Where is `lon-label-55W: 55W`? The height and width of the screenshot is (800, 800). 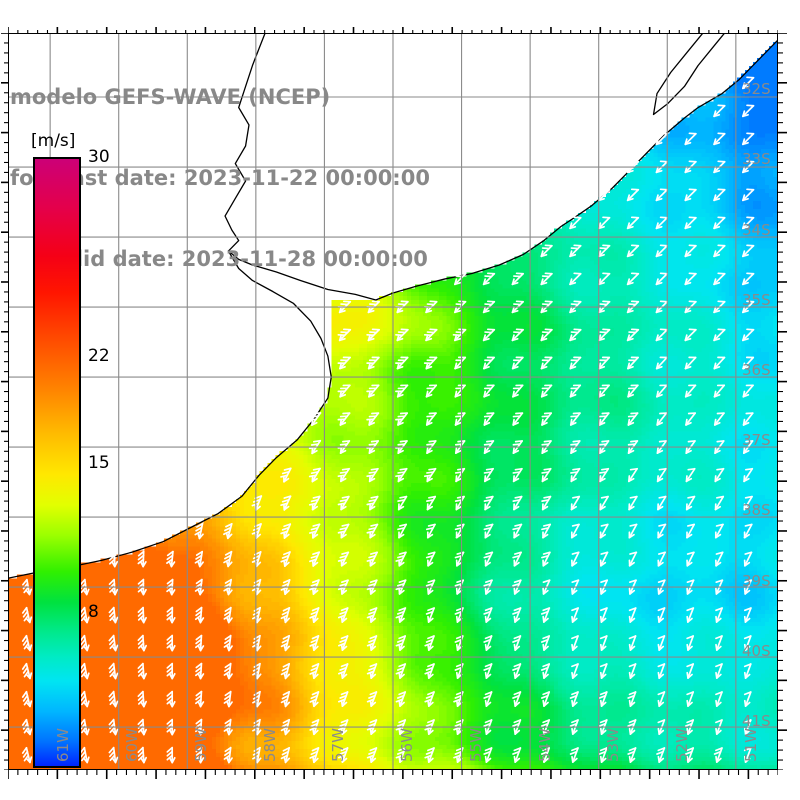
lon-label-55W: 55W is located at coordinates (475, 745).